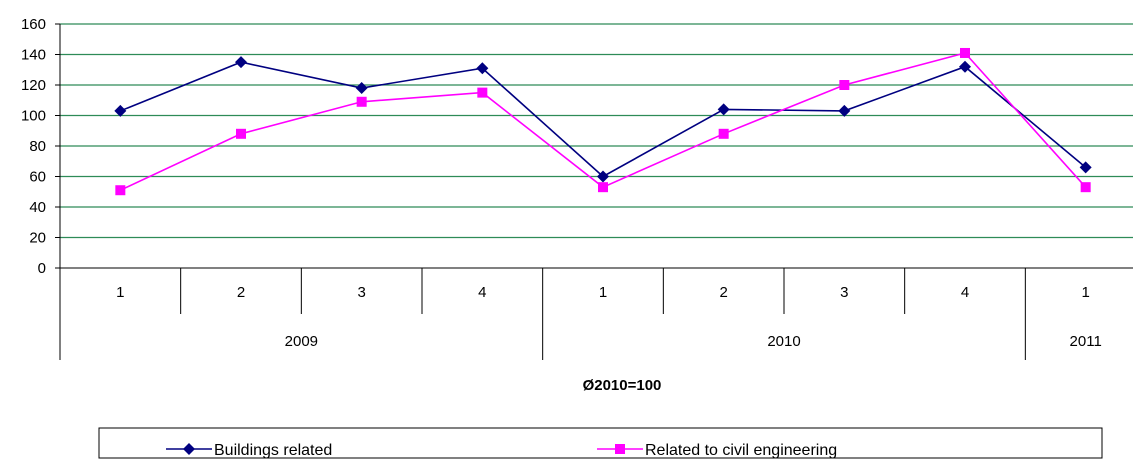  I want to click on y-tick-label: 40, so click(37, 207).